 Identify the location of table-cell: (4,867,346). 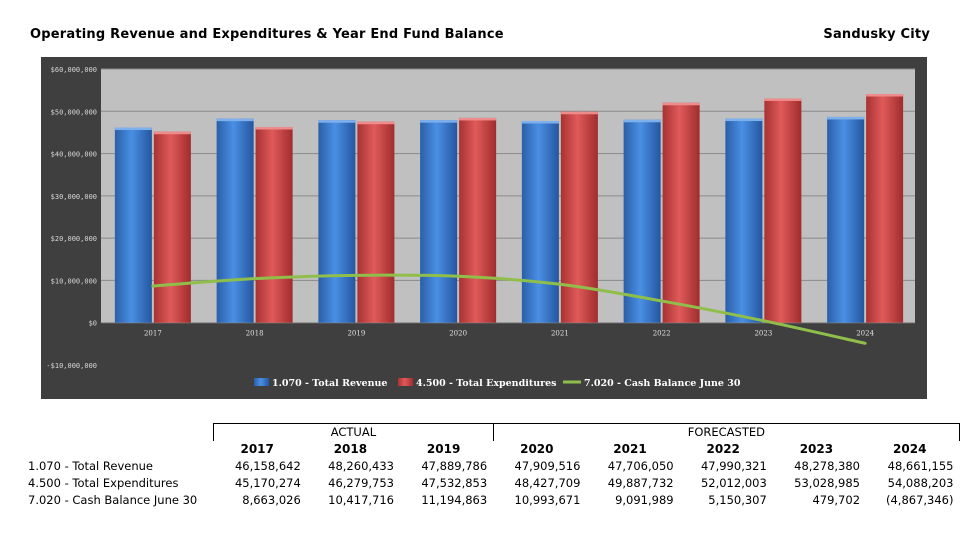
(919, 500).